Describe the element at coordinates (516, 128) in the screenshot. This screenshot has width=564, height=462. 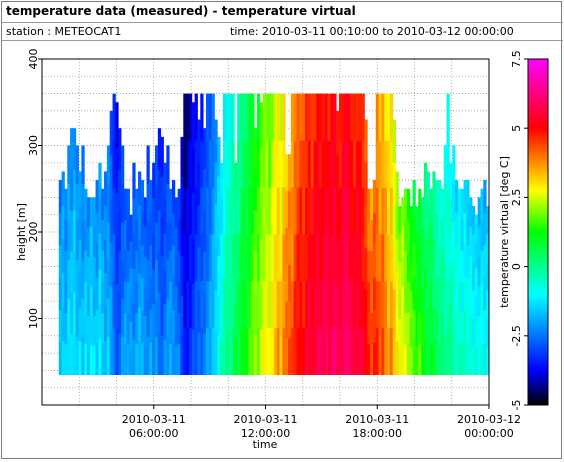
I see `colorbar-tick-label: 5` at that location.